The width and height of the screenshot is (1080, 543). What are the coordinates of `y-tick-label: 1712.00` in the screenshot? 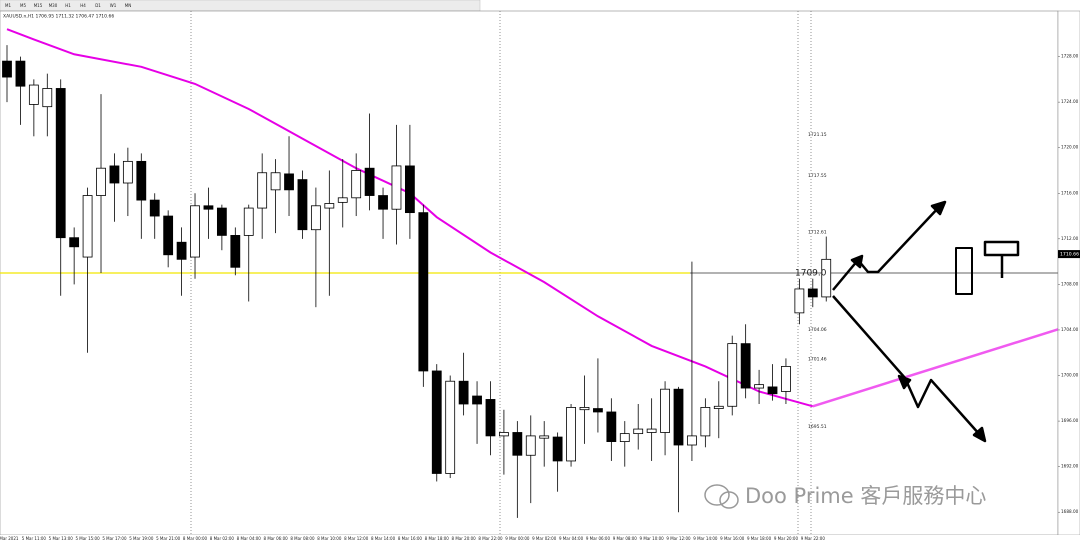 It's located at (1070, 238).